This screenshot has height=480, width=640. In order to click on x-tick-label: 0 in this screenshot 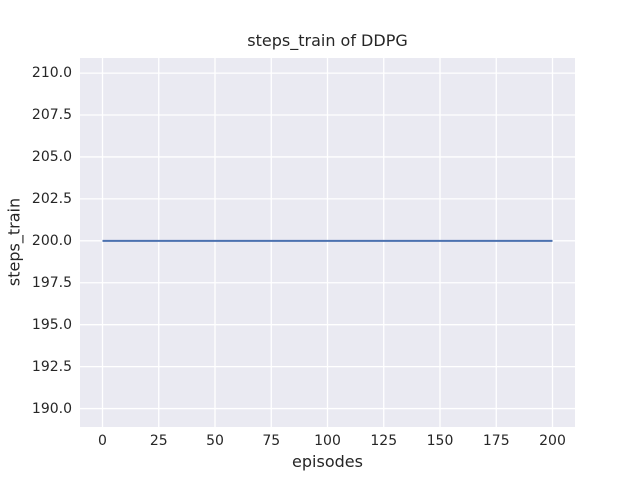, I will do `click(102, 441)`.